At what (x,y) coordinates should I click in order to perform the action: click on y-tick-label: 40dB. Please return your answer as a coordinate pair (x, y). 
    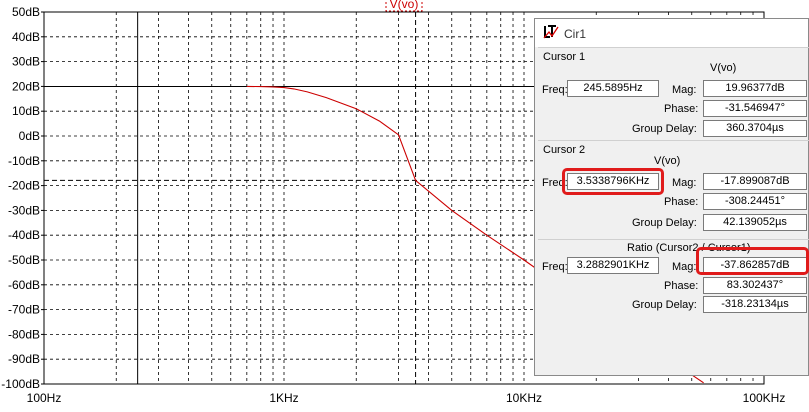
    Looking at the image, I should click on (26, 37).